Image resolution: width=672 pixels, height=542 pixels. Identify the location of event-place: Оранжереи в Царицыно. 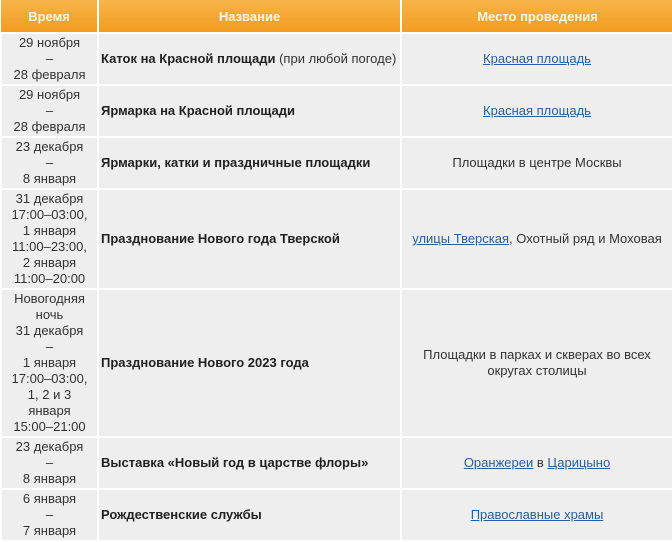
(536, 463).